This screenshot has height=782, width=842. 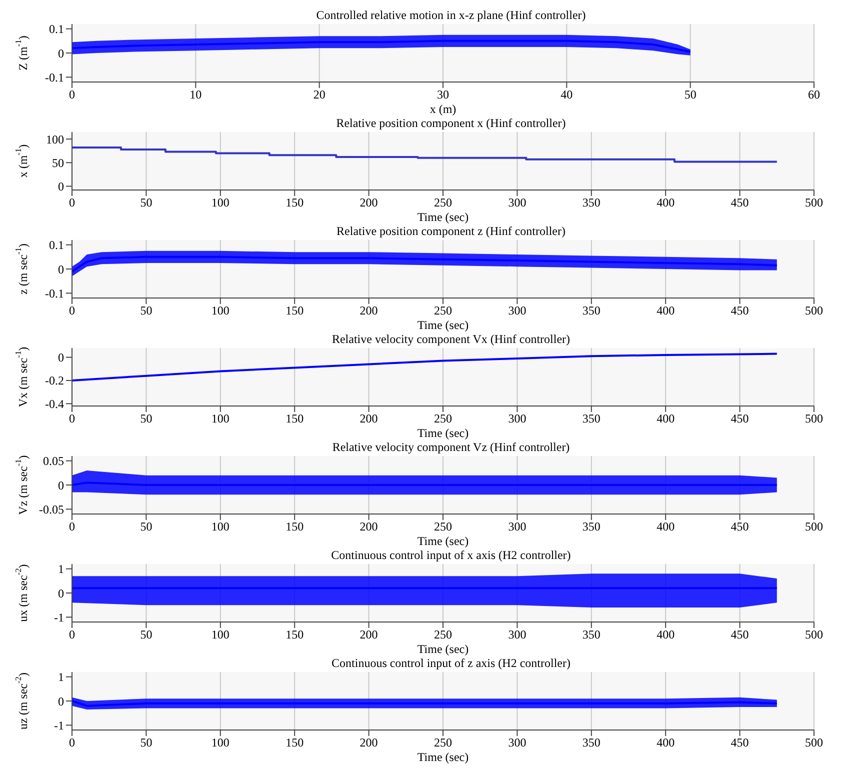 What do you see at coordinates (451, 663) in the screenshot?
I see `chart-title: Continuous control input of z axis (H2 controller)` at bounding box center [451, 663].